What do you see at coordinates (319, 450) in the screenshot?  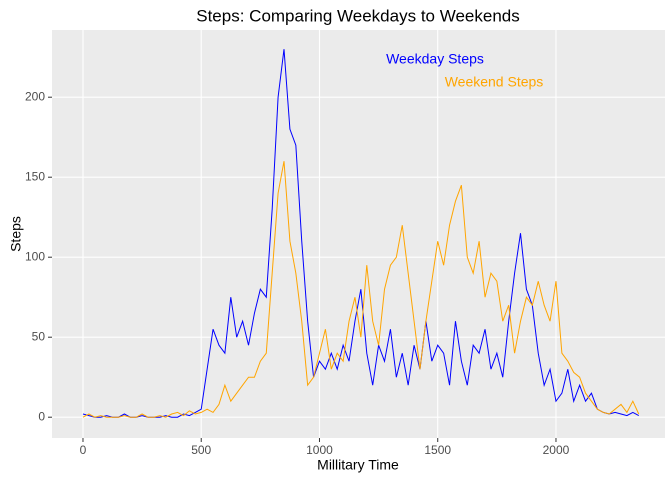 I see `x-tick-label: 1000` at bounding box center [319, 450].